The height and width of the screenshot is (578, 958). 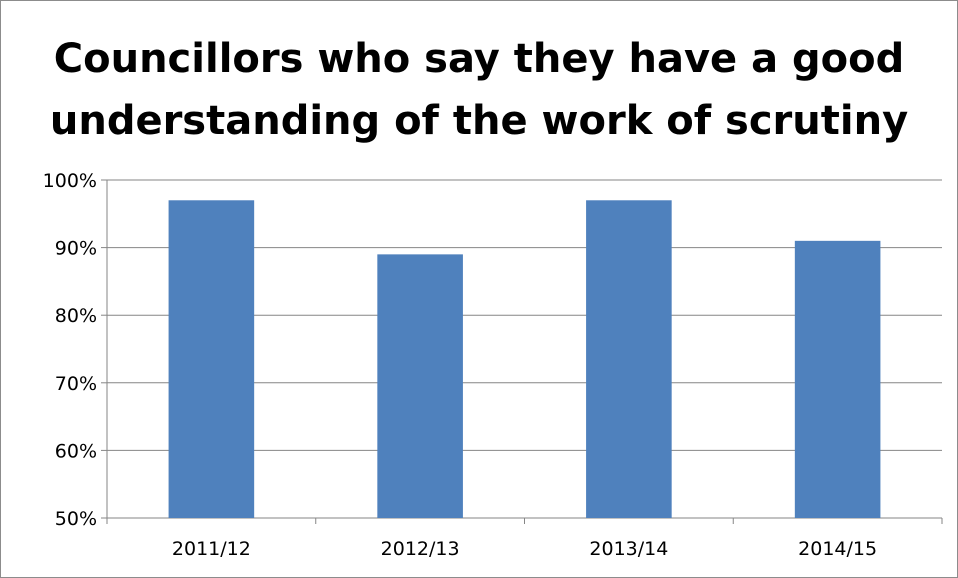 What do you see at coordinates (837, 549) in the screenshot?
I see `x-tick-label: 2014/15` at bounding box center [837, 549].